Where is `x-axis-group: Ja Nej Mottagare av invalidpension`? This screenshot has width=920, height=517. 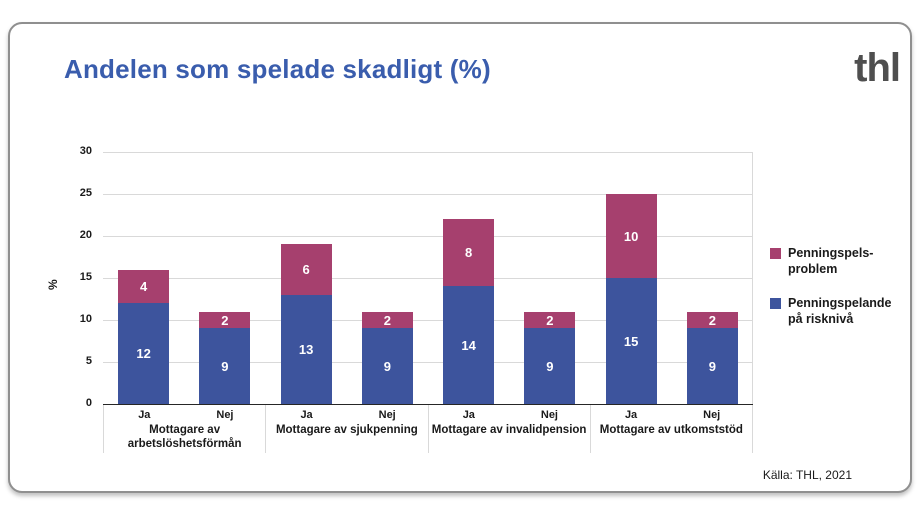 x-axis-group: Ja Nej Mottagare av invalidpension is located at coordinates (508, 429).